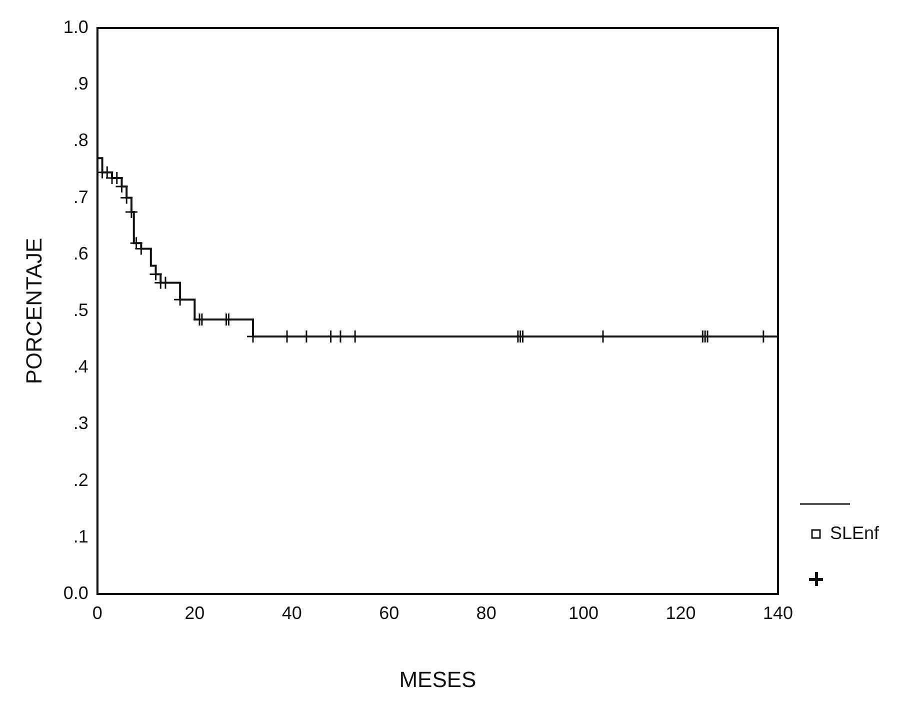 The height and width of the screenshot is (717, 898). What do you see at coordinates (33, 311) in the screenshot?
I see `y-axis-title: PORCENTAJE` at bounding box center [33, 311].